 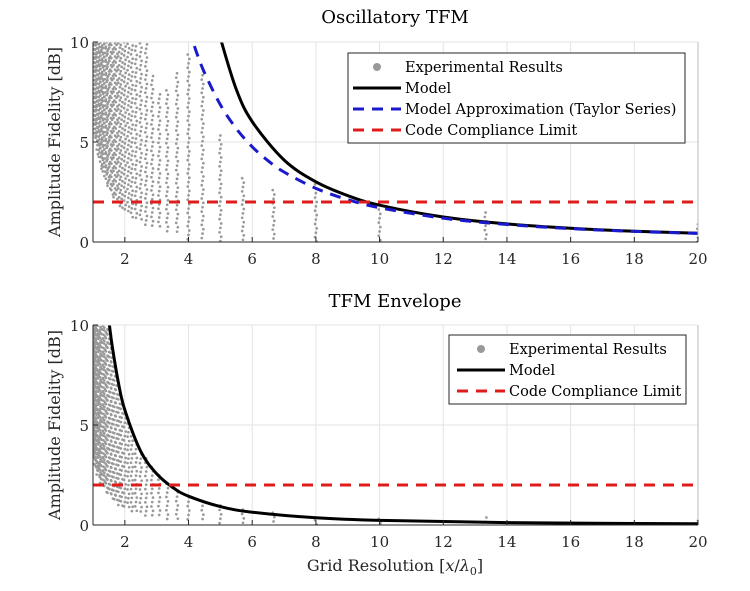 What do you see at coordinates (443, 259) in the screenshot?
I see `x-tick-label: 12` at bounding box center [443, 259].